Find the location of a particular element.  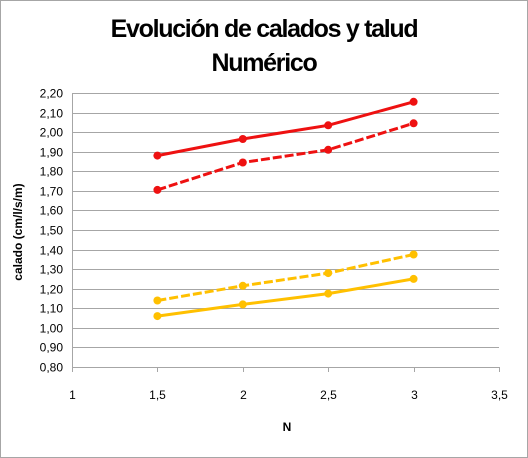

y-tick-label: 0,80 is located at coordinates (52, 368).